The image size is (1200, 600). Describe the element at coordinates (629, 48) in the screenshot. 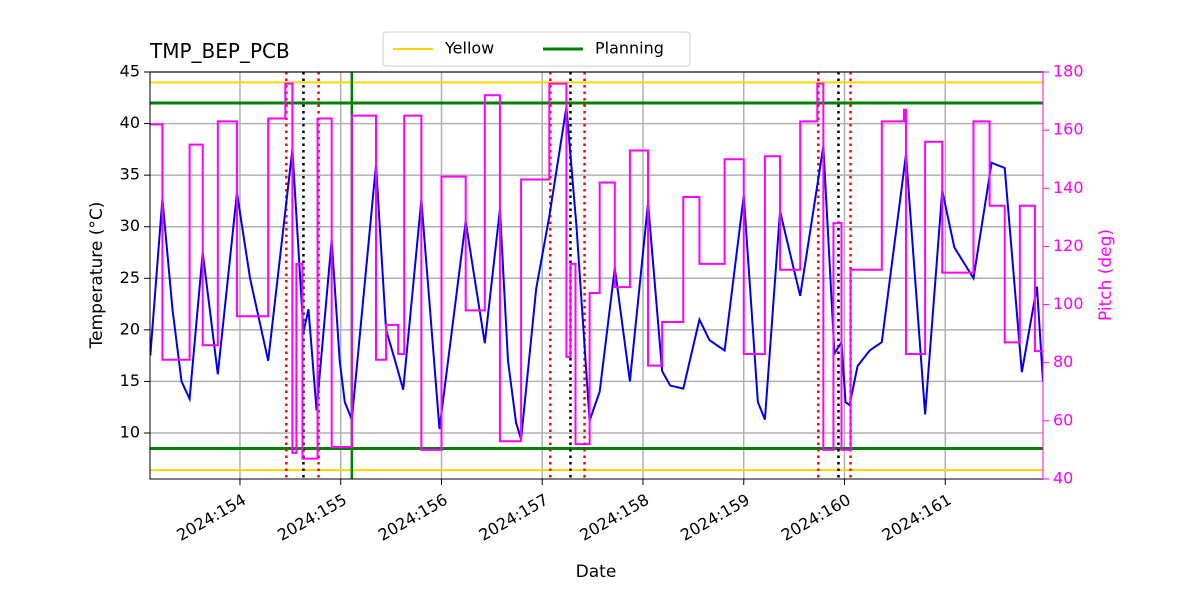

I see `legend-label: Planning` at that location.